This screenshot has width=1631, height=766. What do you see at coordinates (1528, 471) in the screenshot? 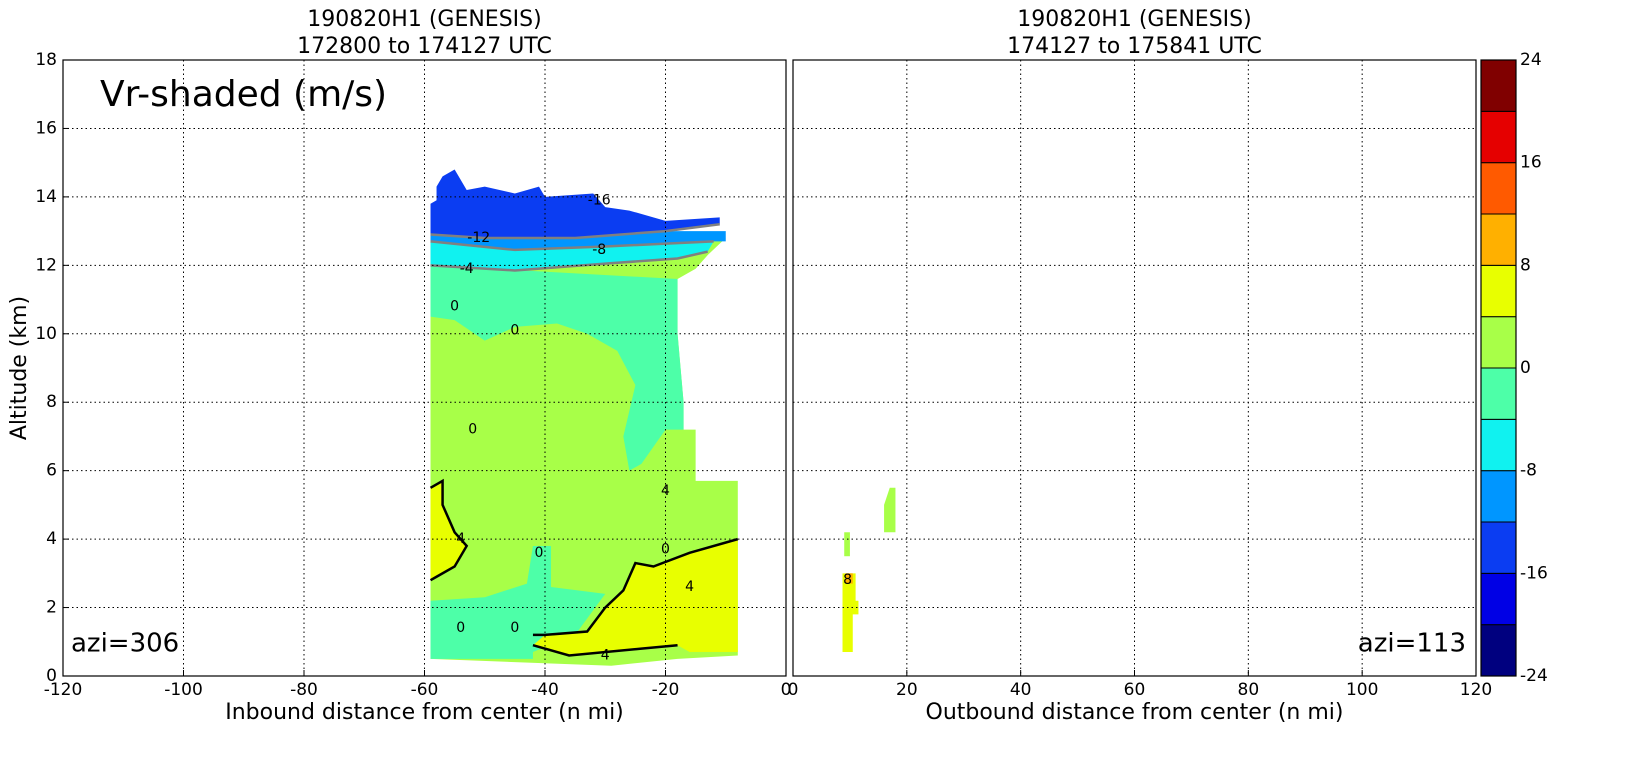
I see `colorbar-tick-label: -8` at bounding box center [1528, 471].